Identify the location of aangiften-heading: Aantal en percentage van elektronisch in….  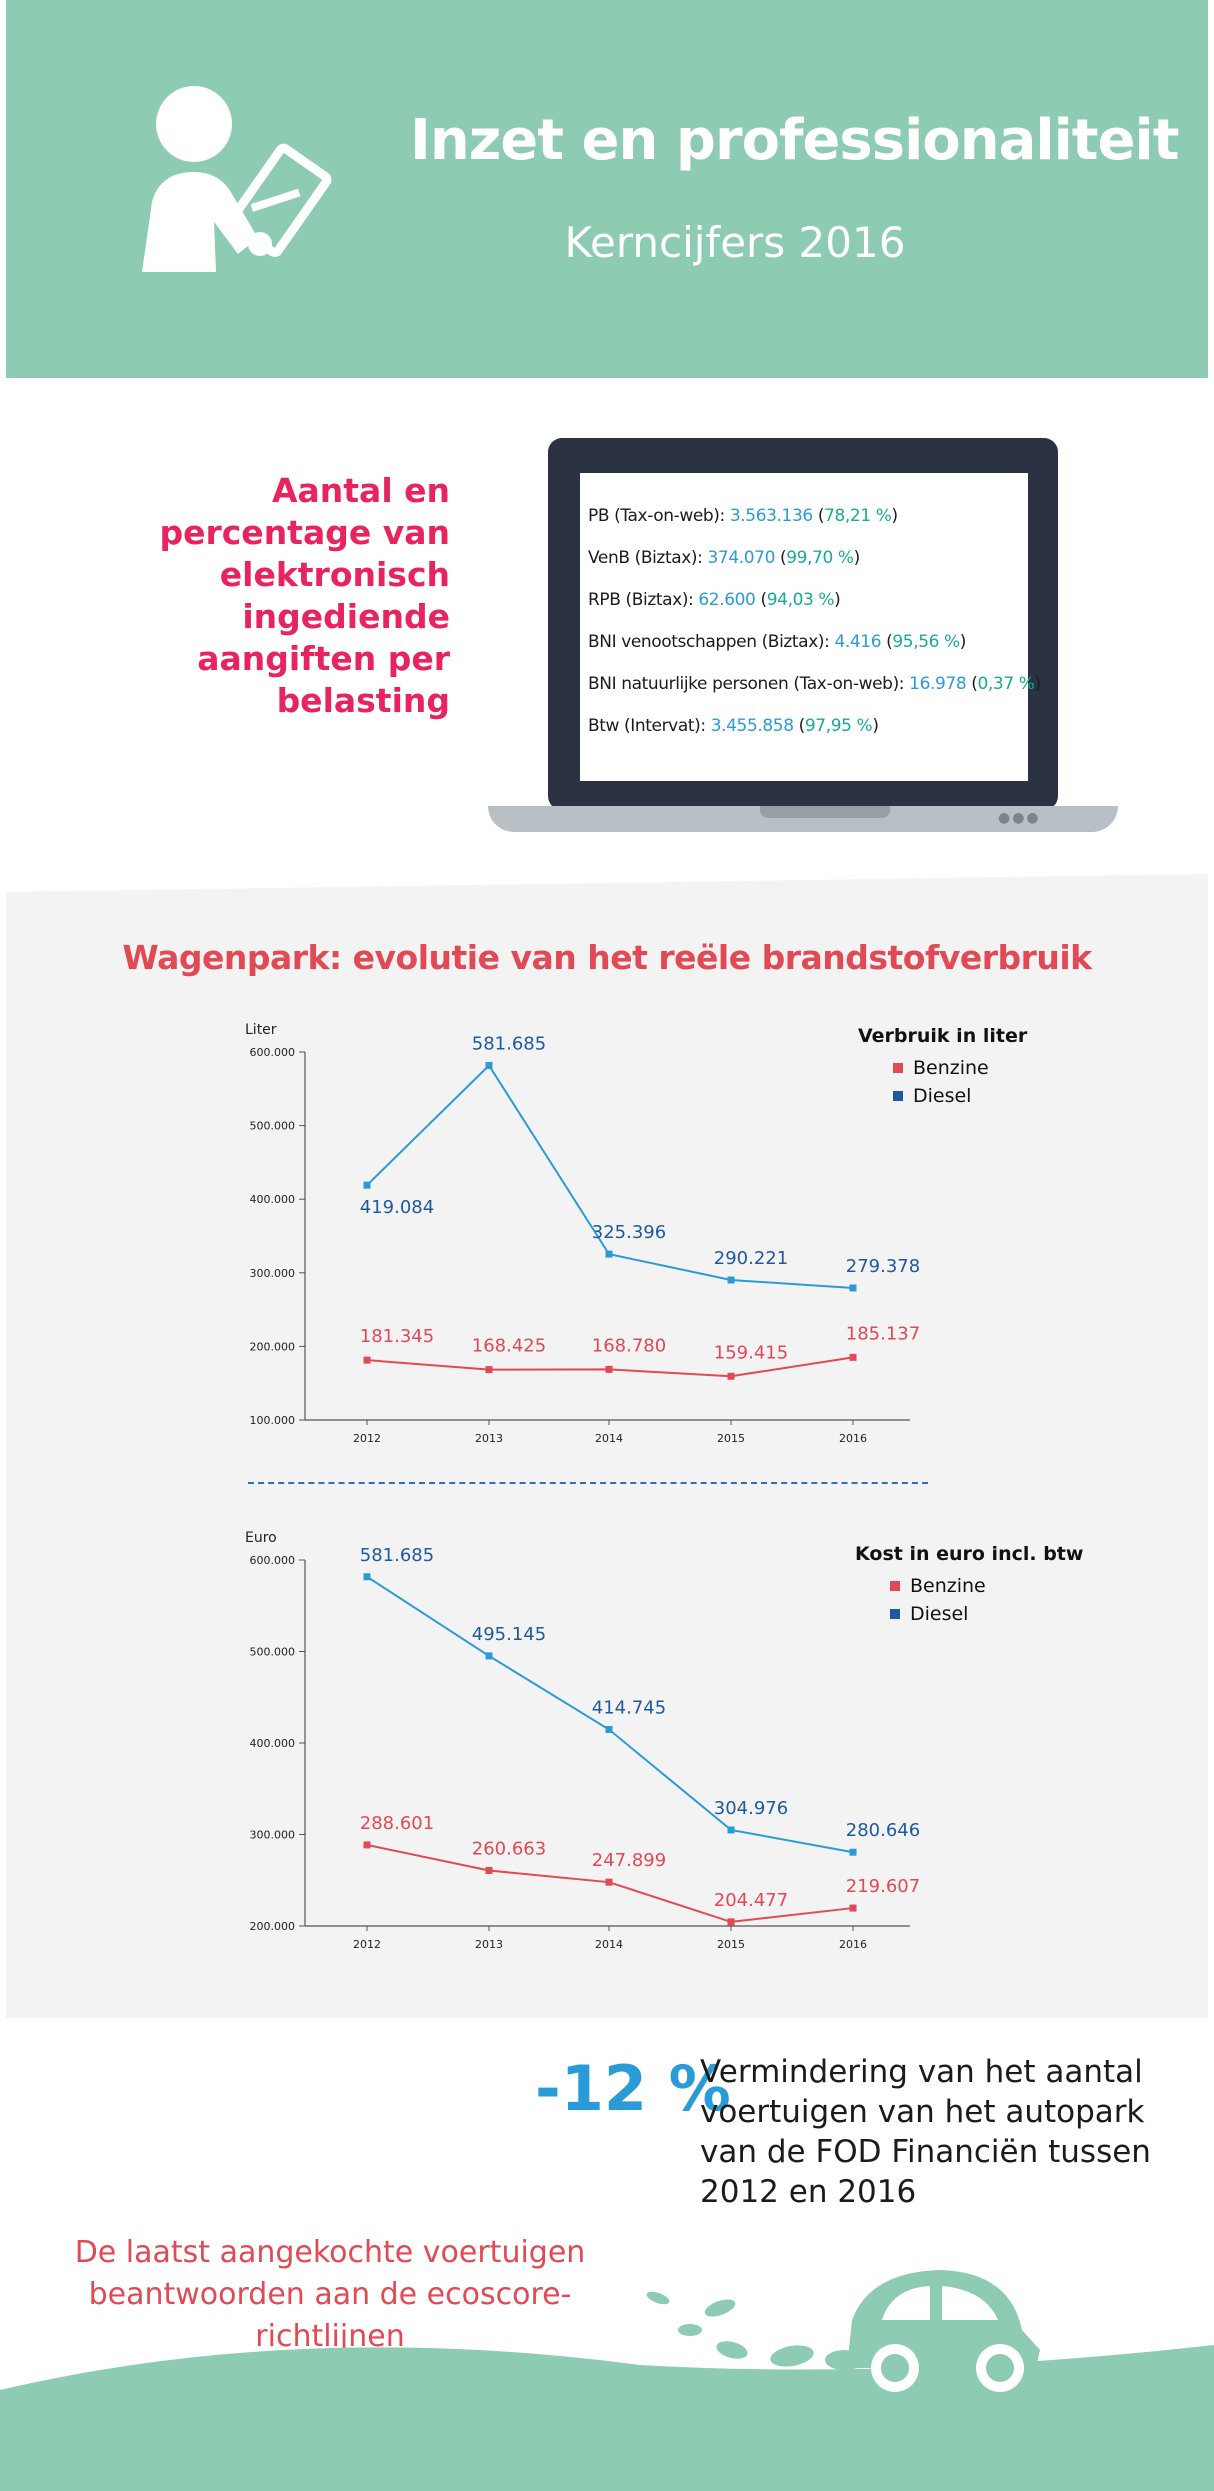
(304, 595).